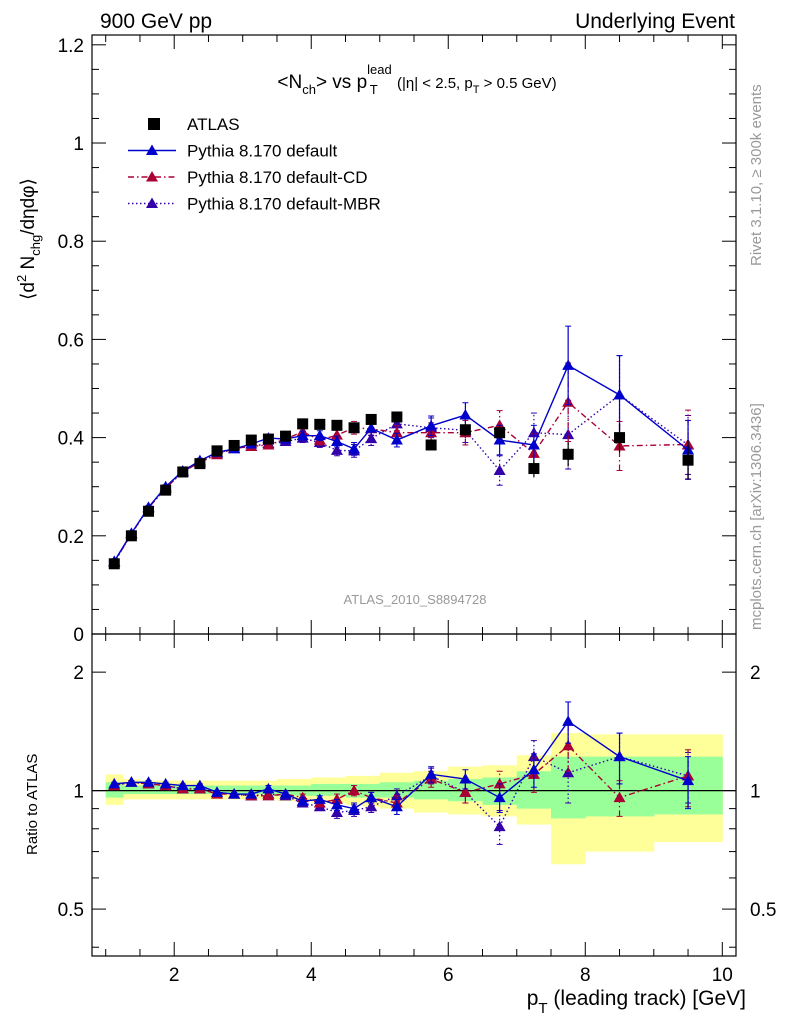 Image resolution: width=786 pixels, height=1024 pixels. I want to click on ratio-line, so click(401, 791).